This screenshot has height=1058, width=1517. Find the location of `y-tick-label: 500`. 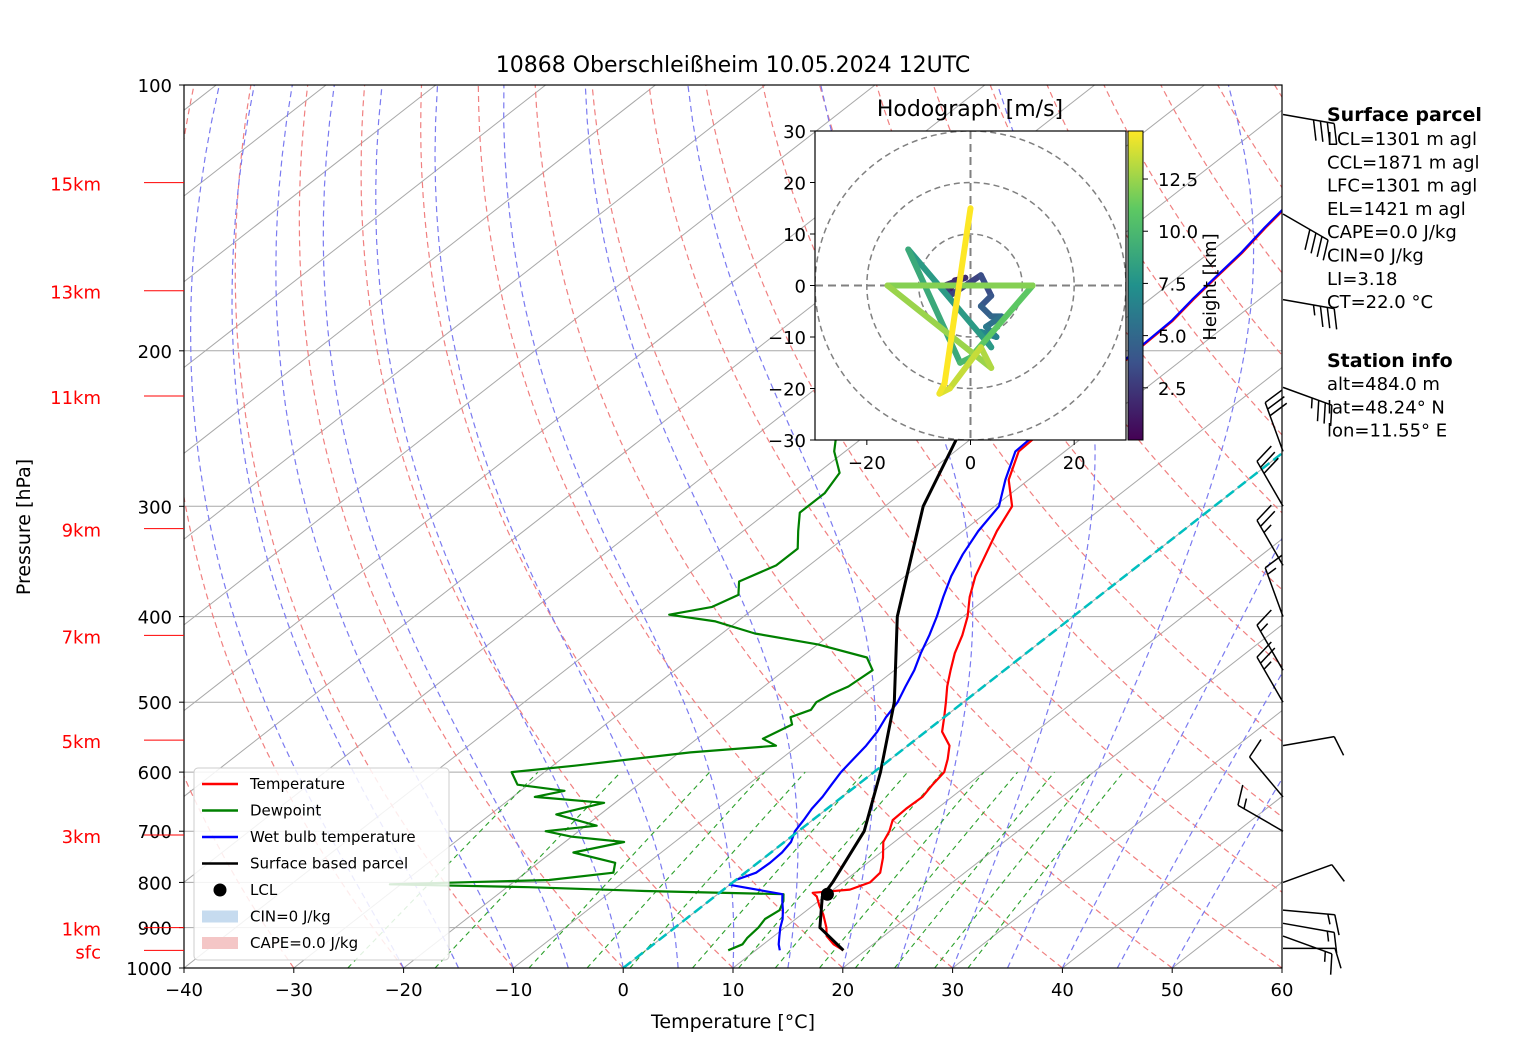

y-tick-label: 500 is located at coordinates (155, 703).